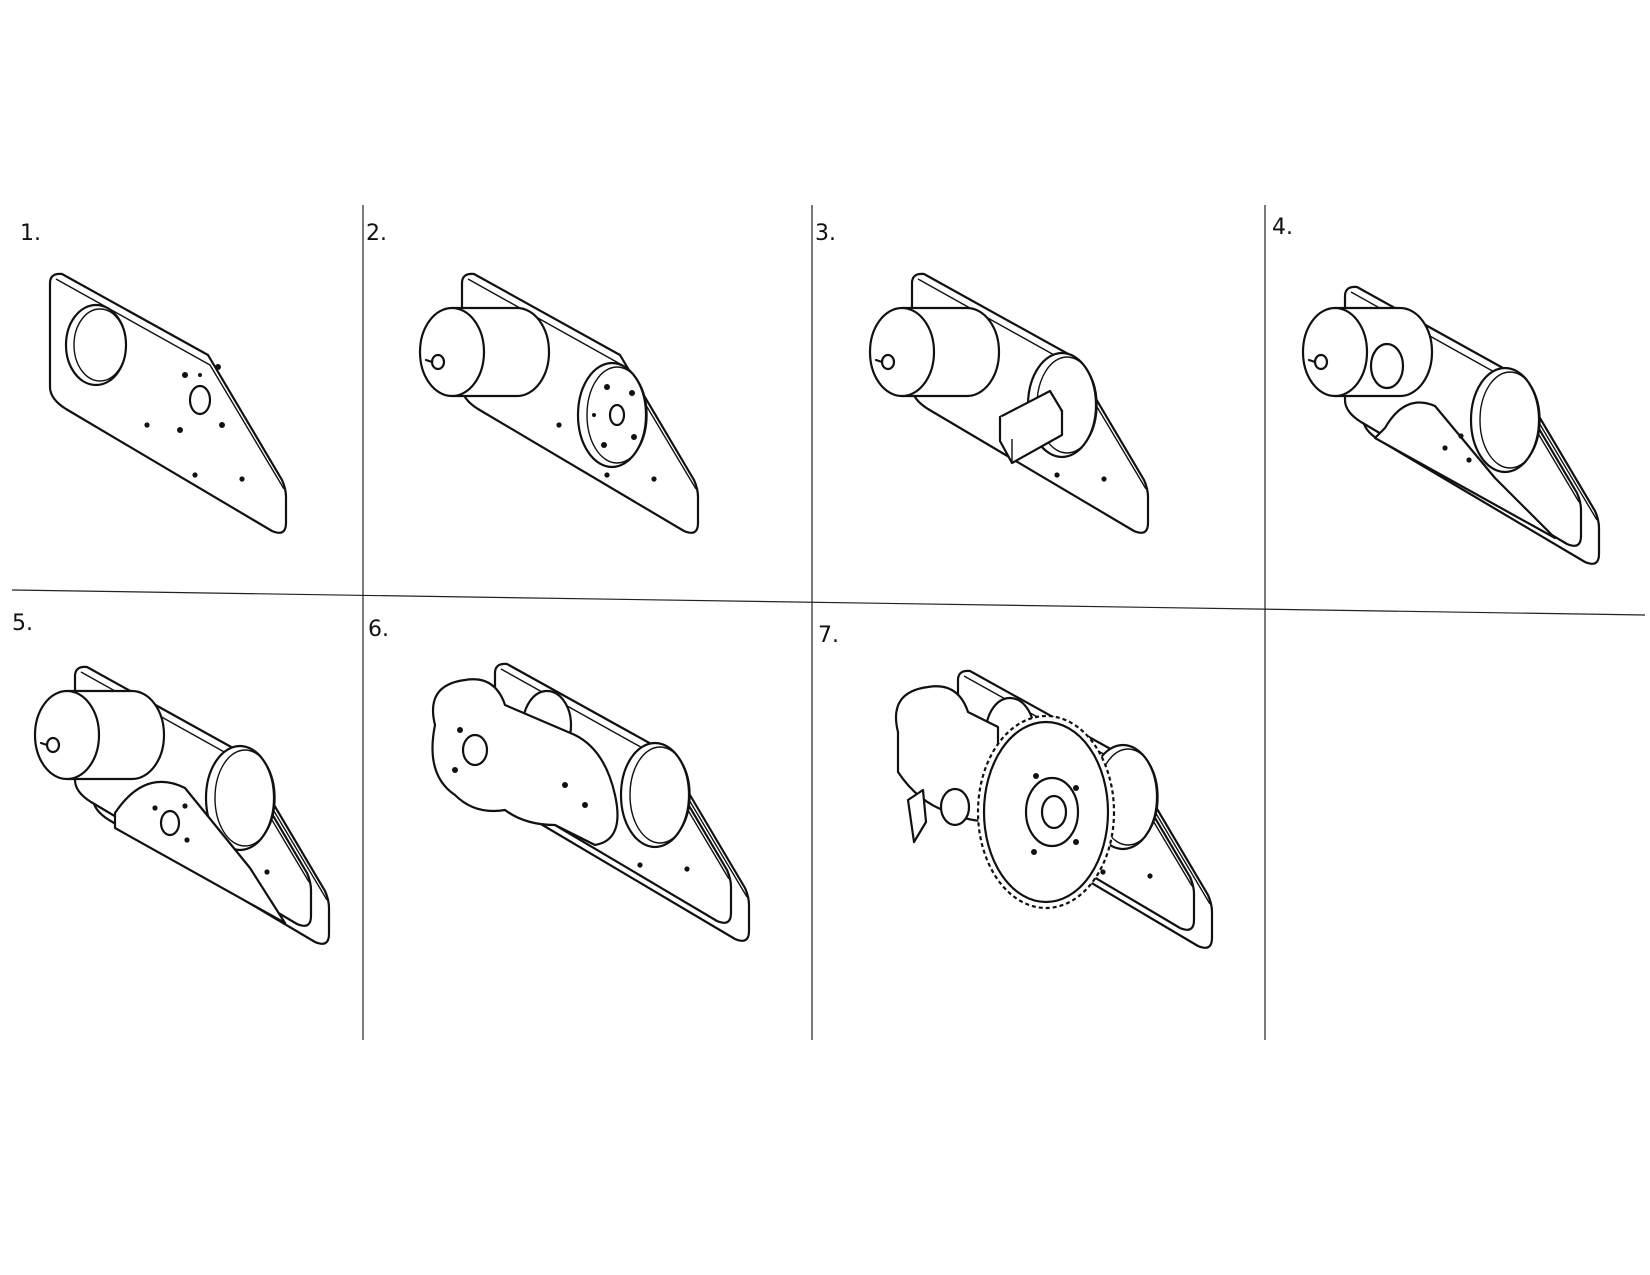 This screenshot has height=1275, width=1650. I want to click on step-2-illustration, so click(559, 403).